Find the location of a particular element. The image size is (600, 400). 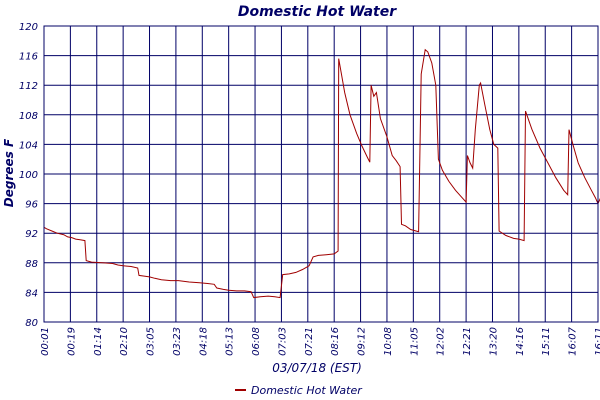

x-tick-label: 12:02 is located at coordinates (441, 341).